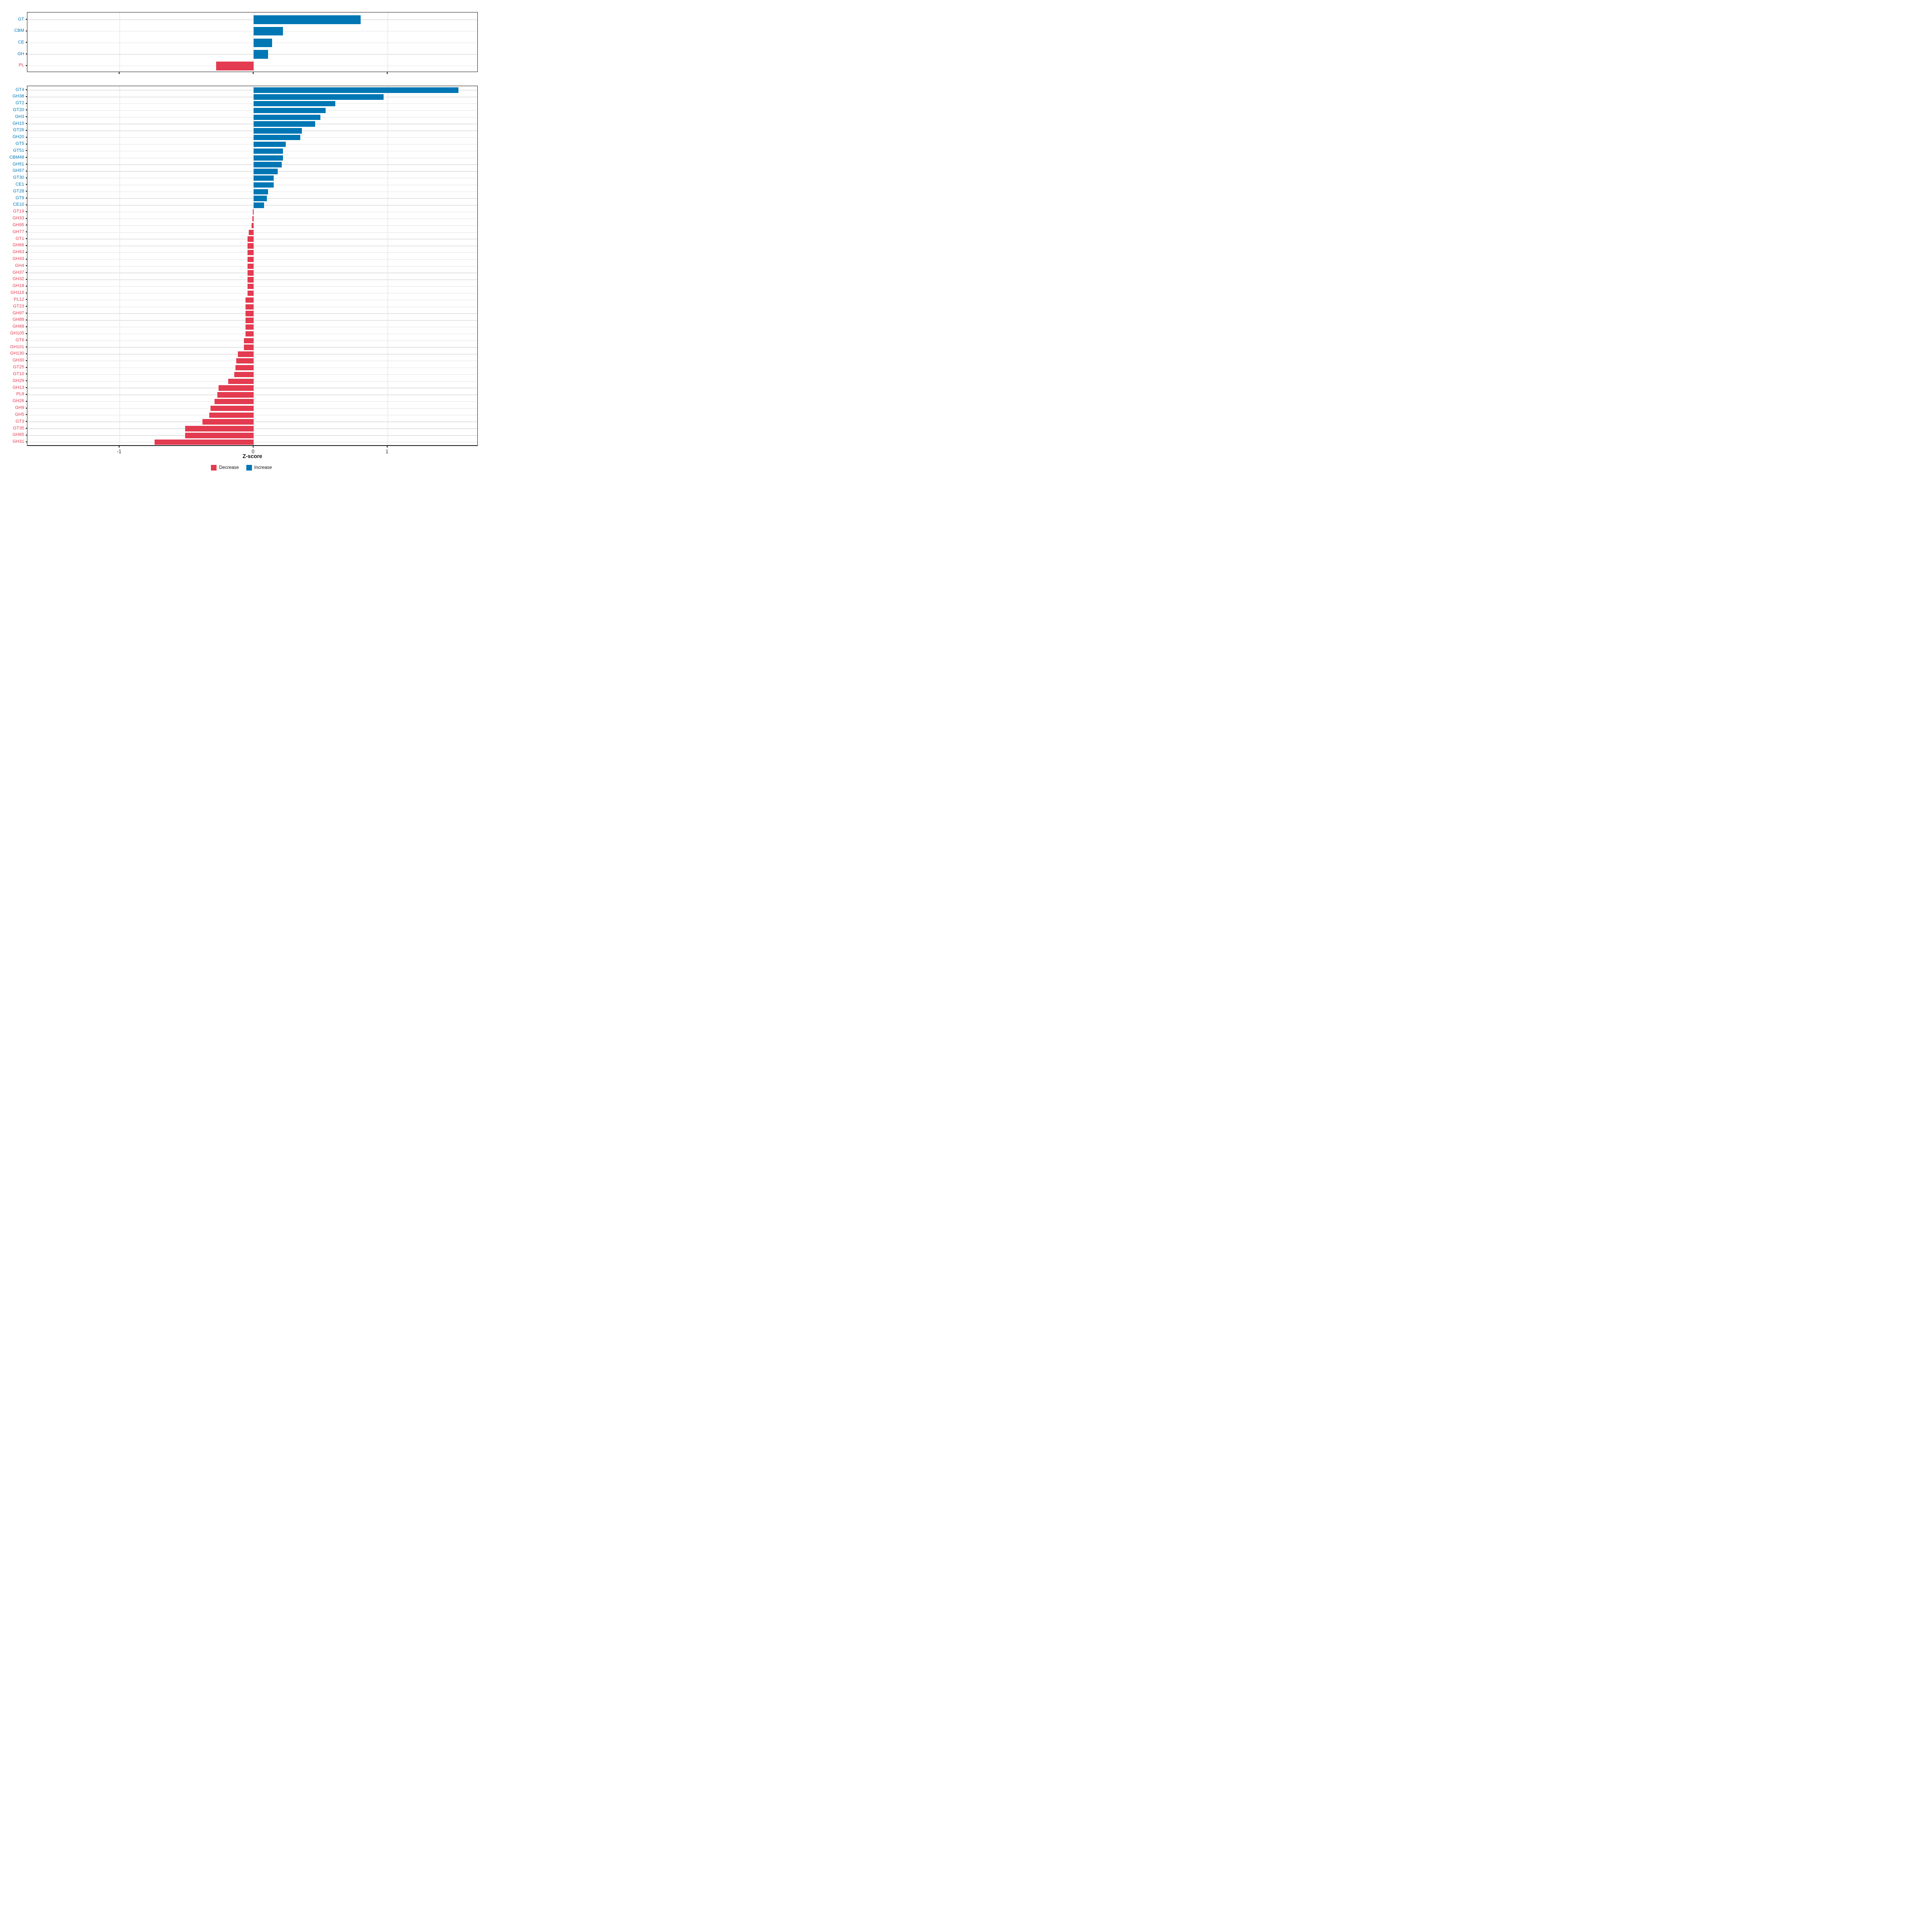 This screenshot has width=1932, height=1932. Describe the element at coordinates (284, 124) in the screenshot. I see `bar-GH15` at that location.